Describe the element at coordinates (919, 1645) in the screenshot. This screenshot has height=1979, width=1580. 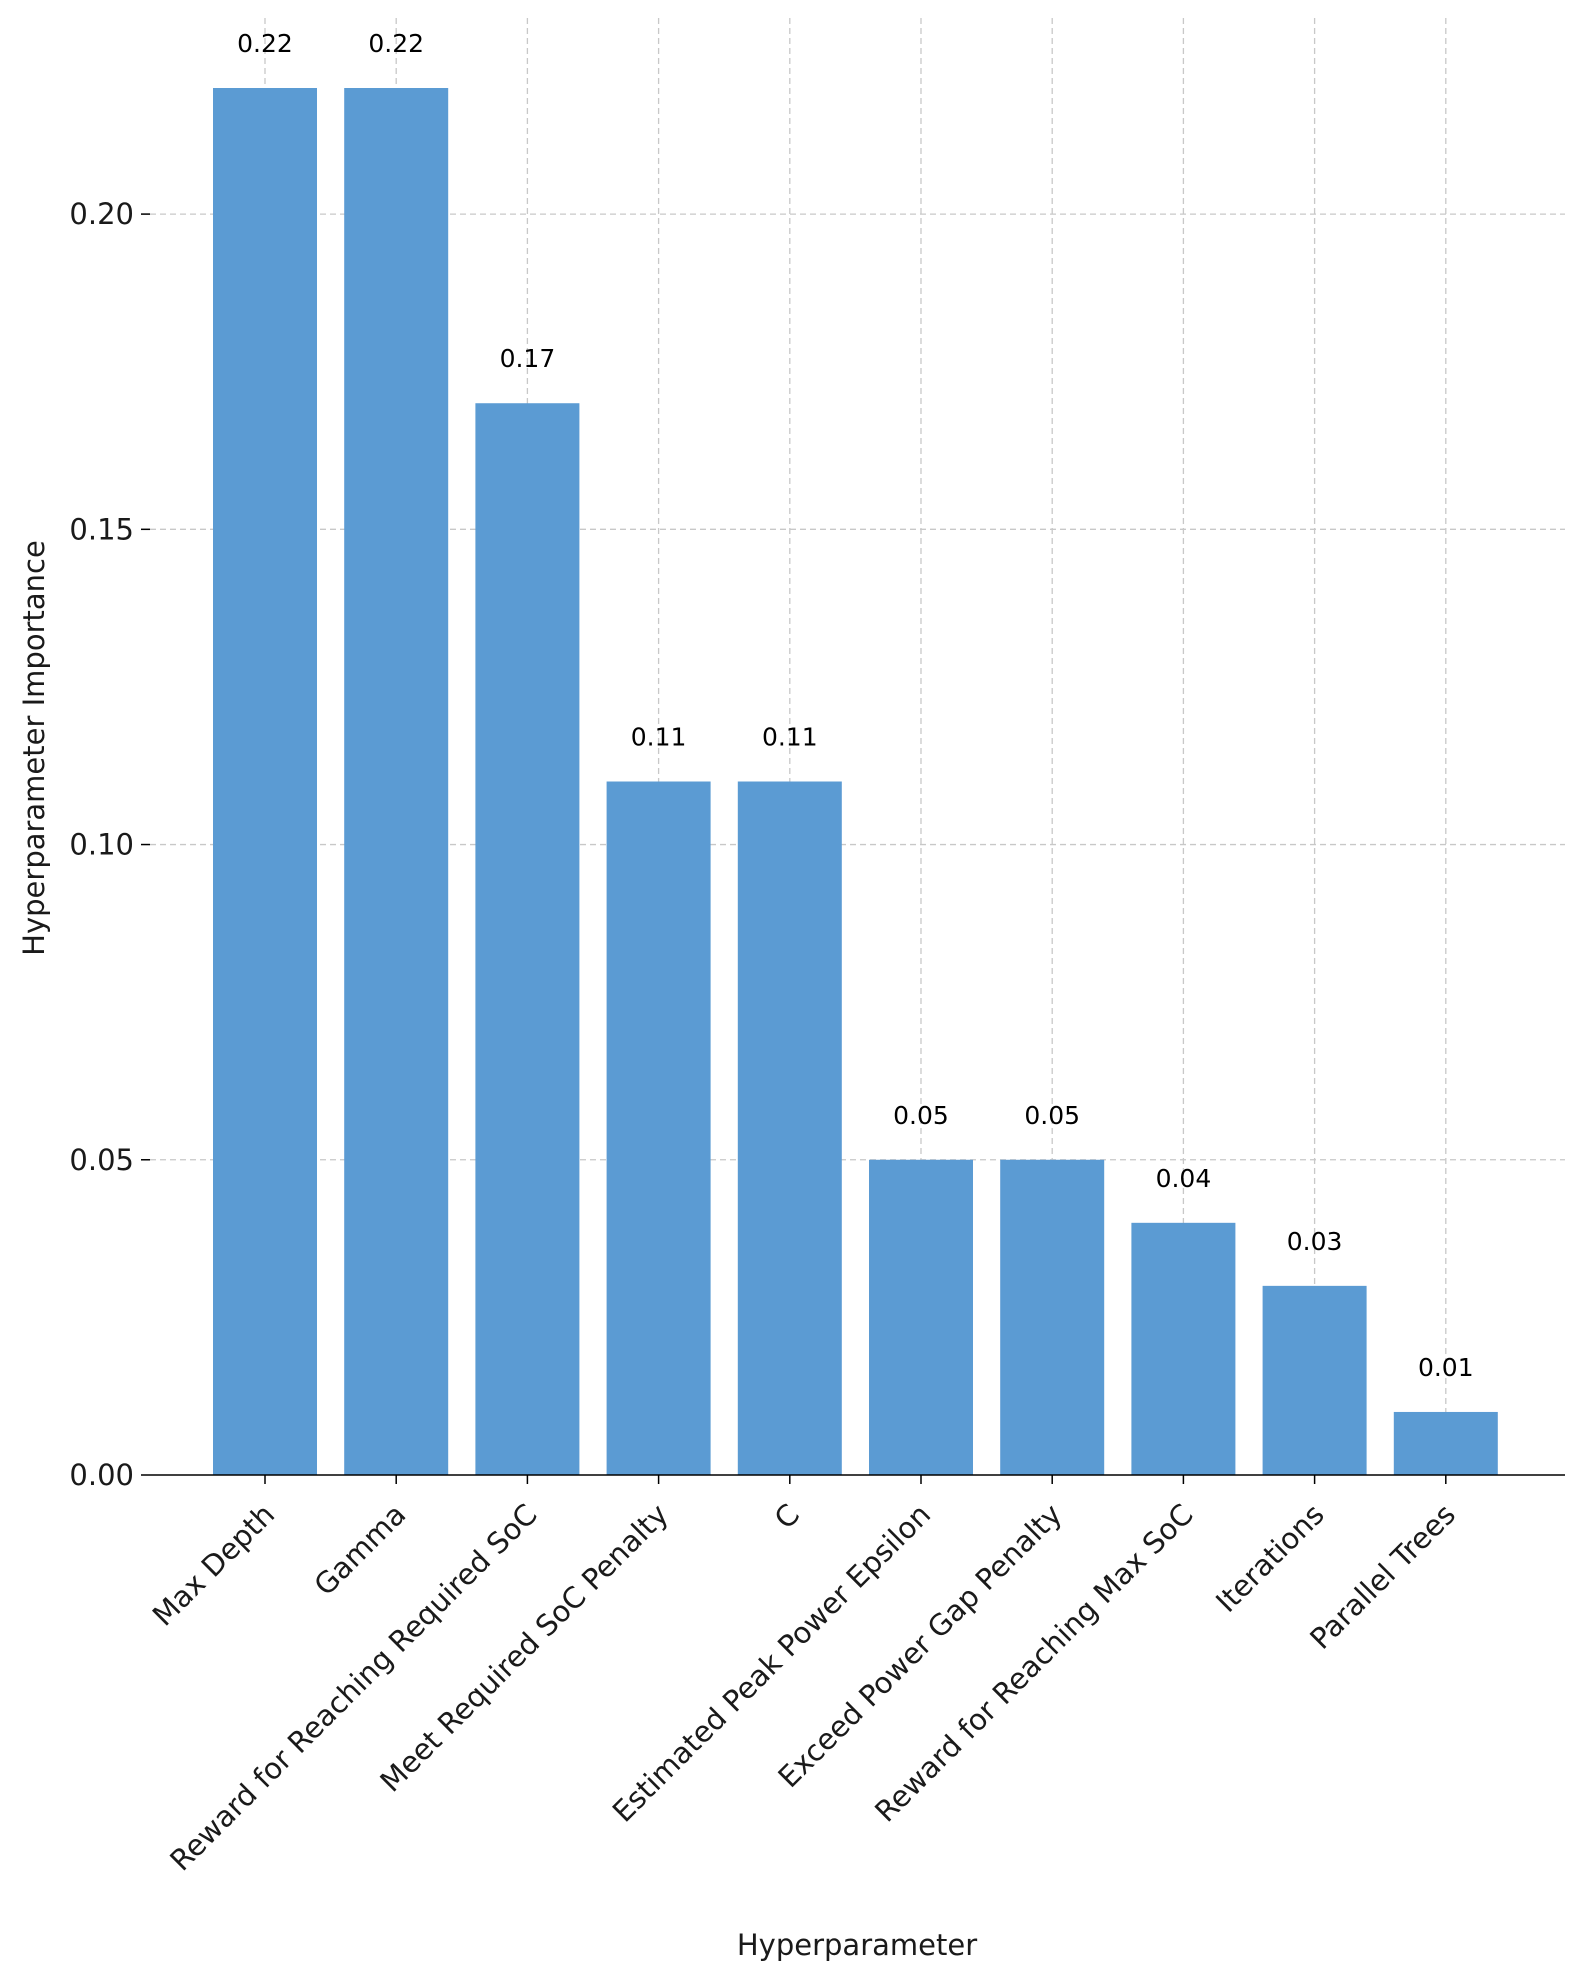
I see `x-tick-label: Exceed Power Gap Penalty` at that location.